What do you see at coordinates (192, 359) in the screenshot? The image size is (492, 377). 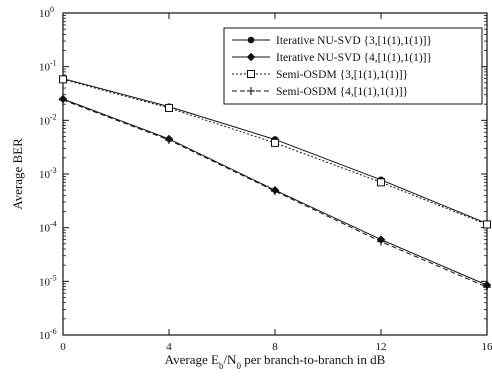 I see `x-axis-title-pre: Average E` at bounding box center [192, 359].